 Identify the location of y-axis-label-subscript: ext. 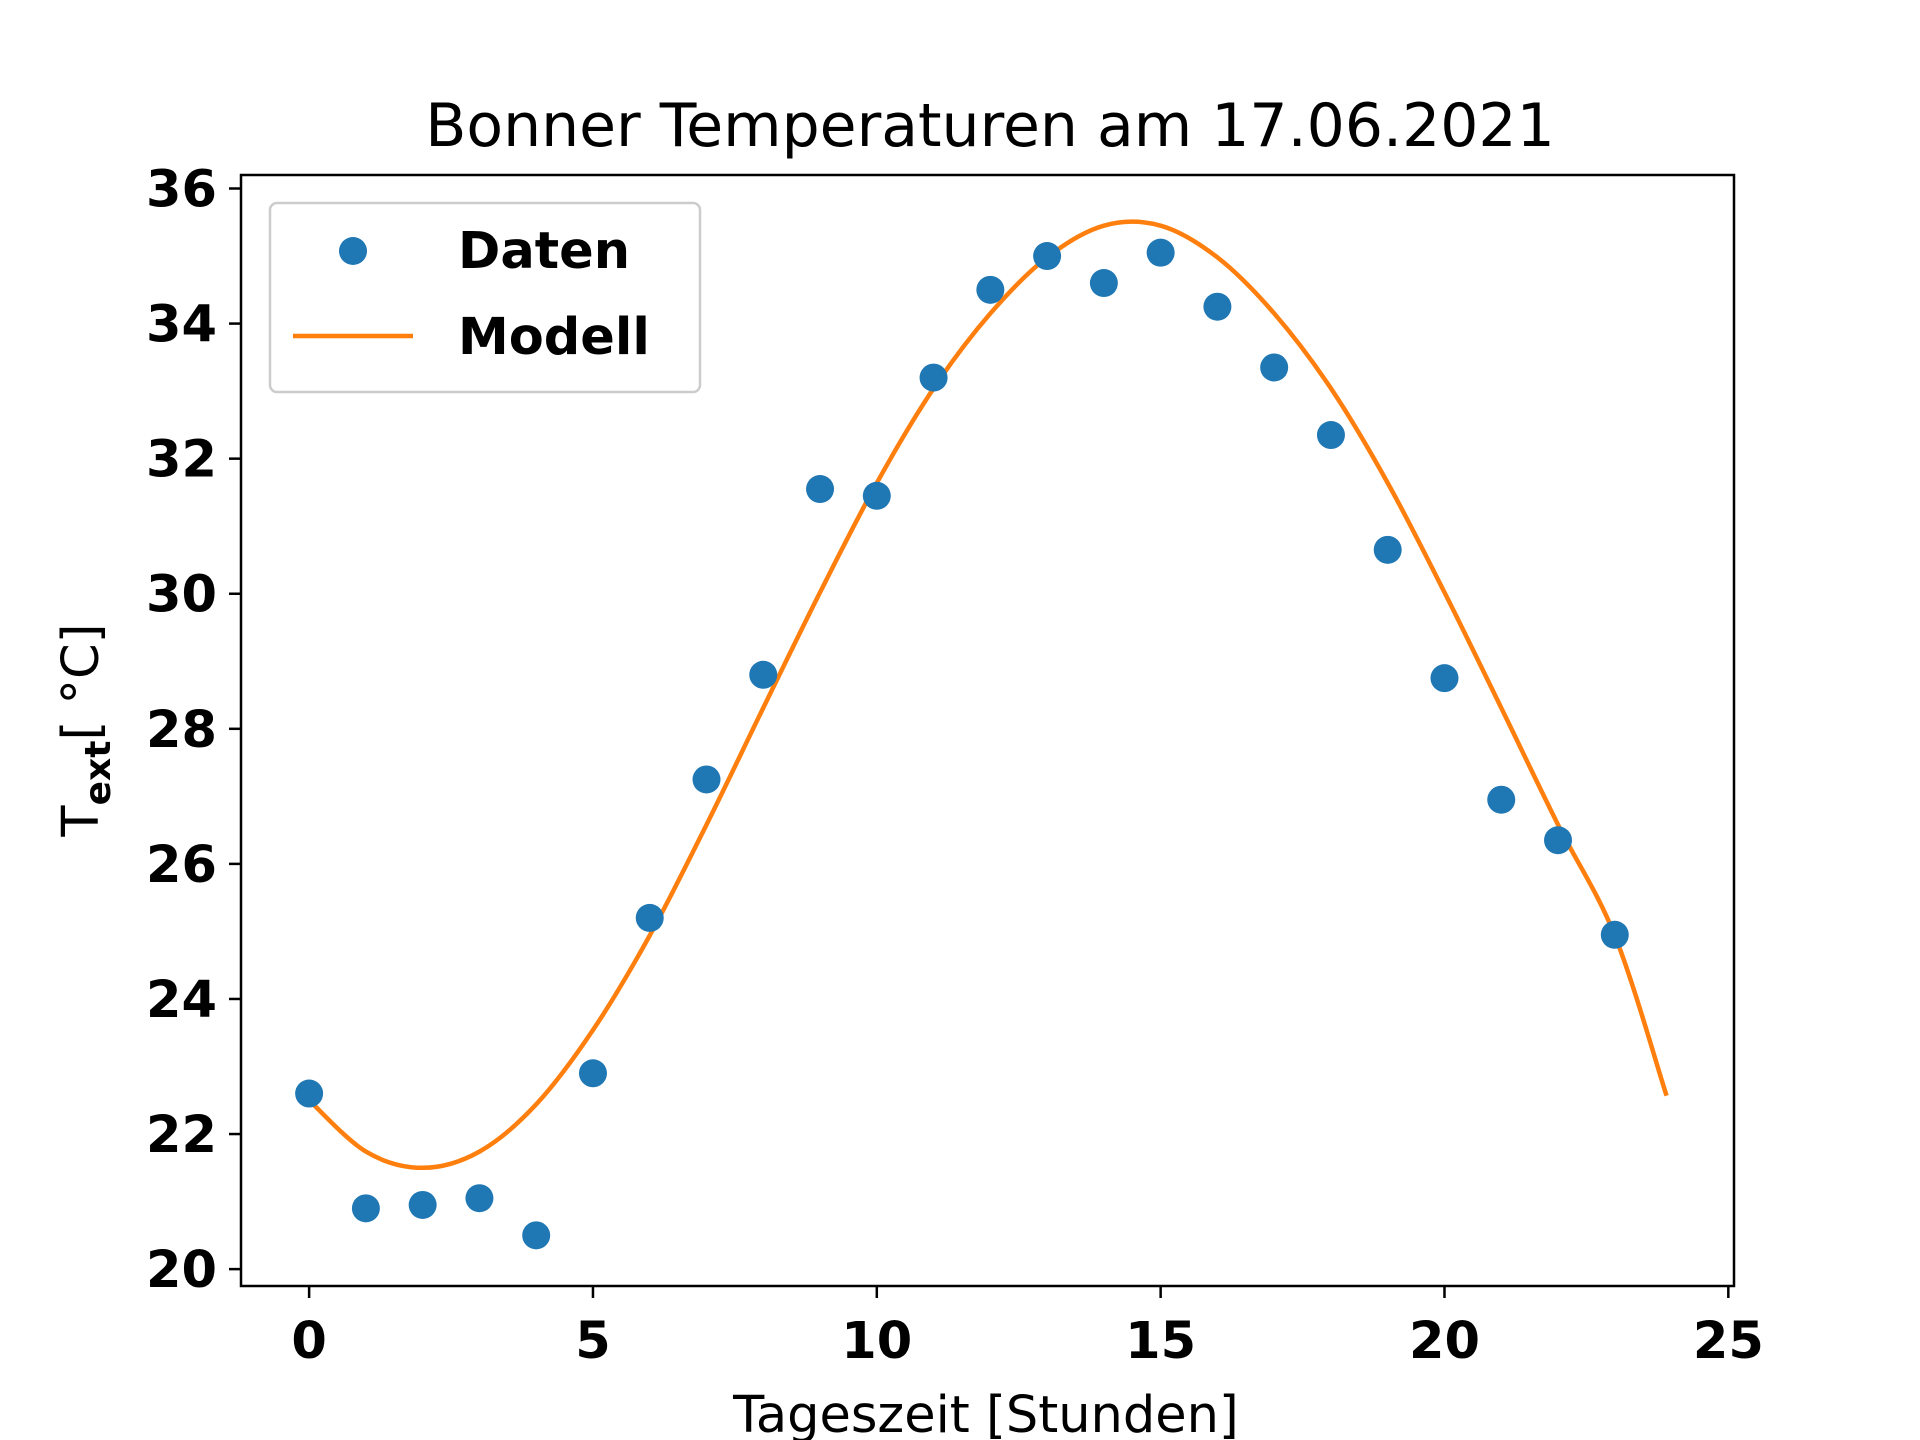
(98, 773).